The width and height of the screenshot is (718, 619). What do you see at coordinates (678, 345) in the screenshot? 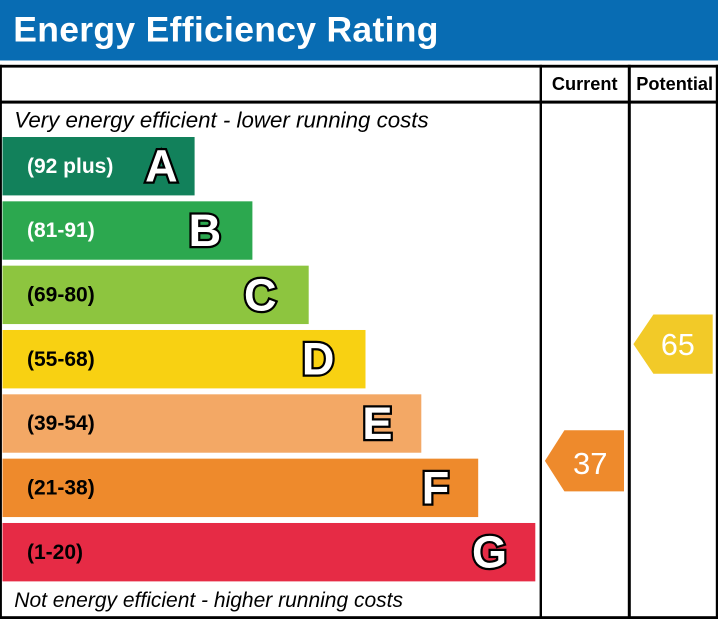
I see `svg-text: 65` at bounding box center [678, 345].